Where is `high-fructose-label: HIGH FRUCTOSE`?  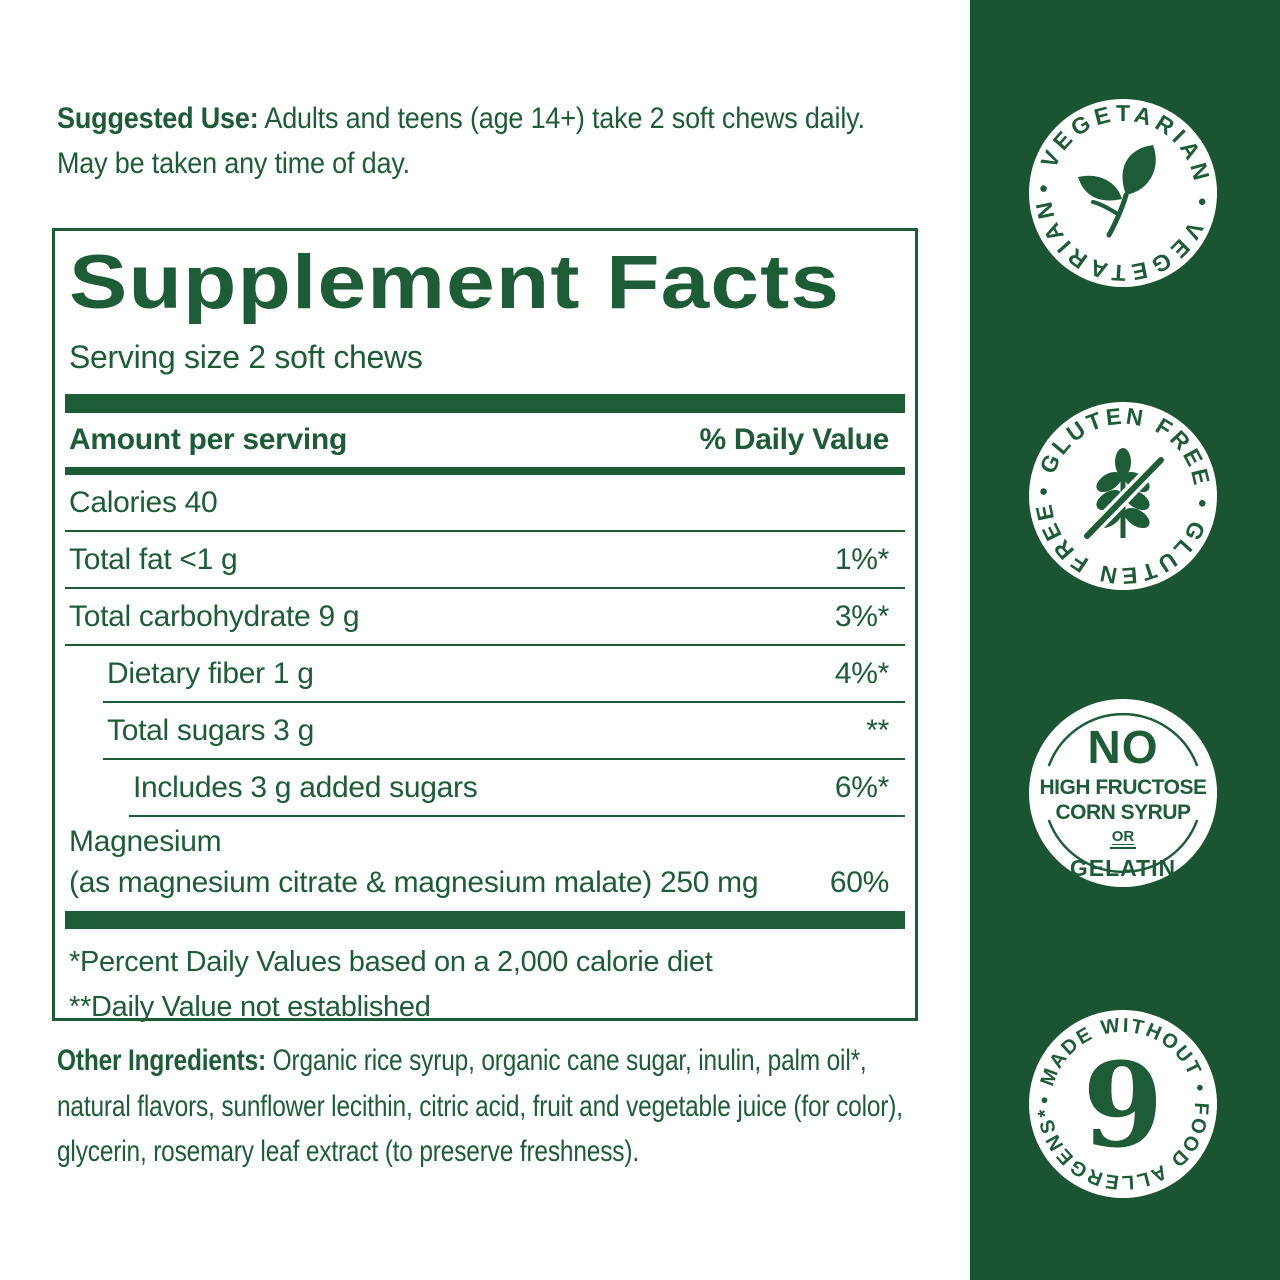 high-fructose-label: HIGH FRUCTOSE is located at coordinates (1123, 787).